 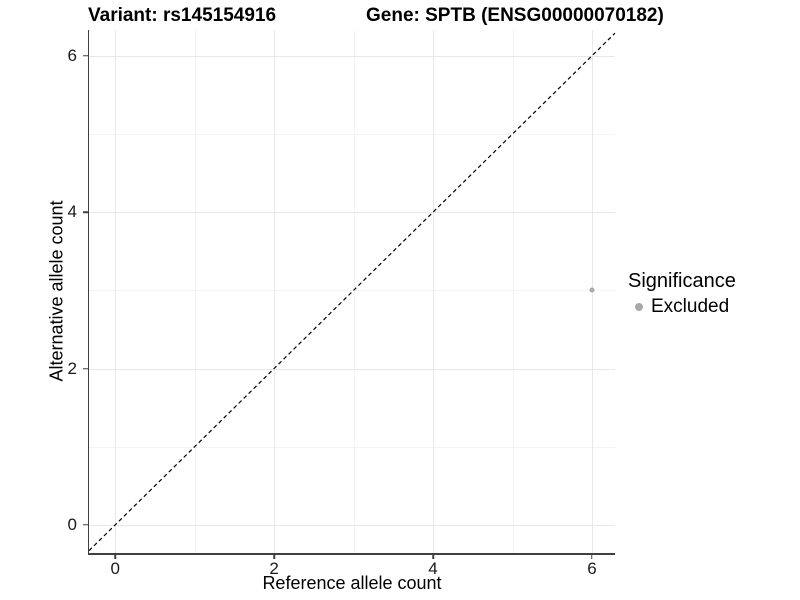 I want to click on excluded-point-icon, so click(x=639, y=307).